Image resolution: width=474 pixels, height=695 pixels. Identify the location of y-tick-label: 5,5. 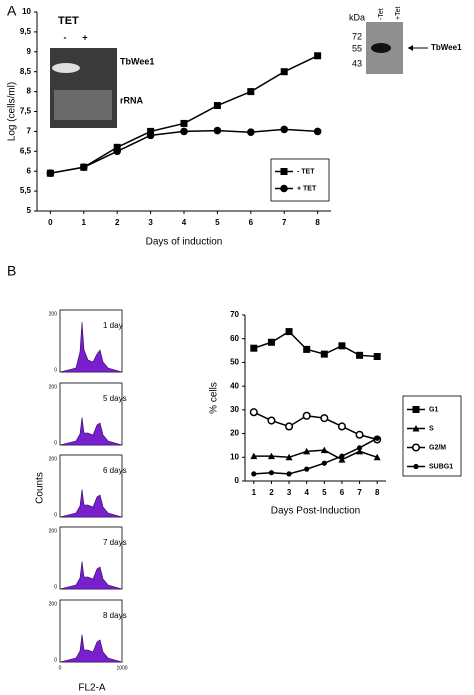
(26, 190).